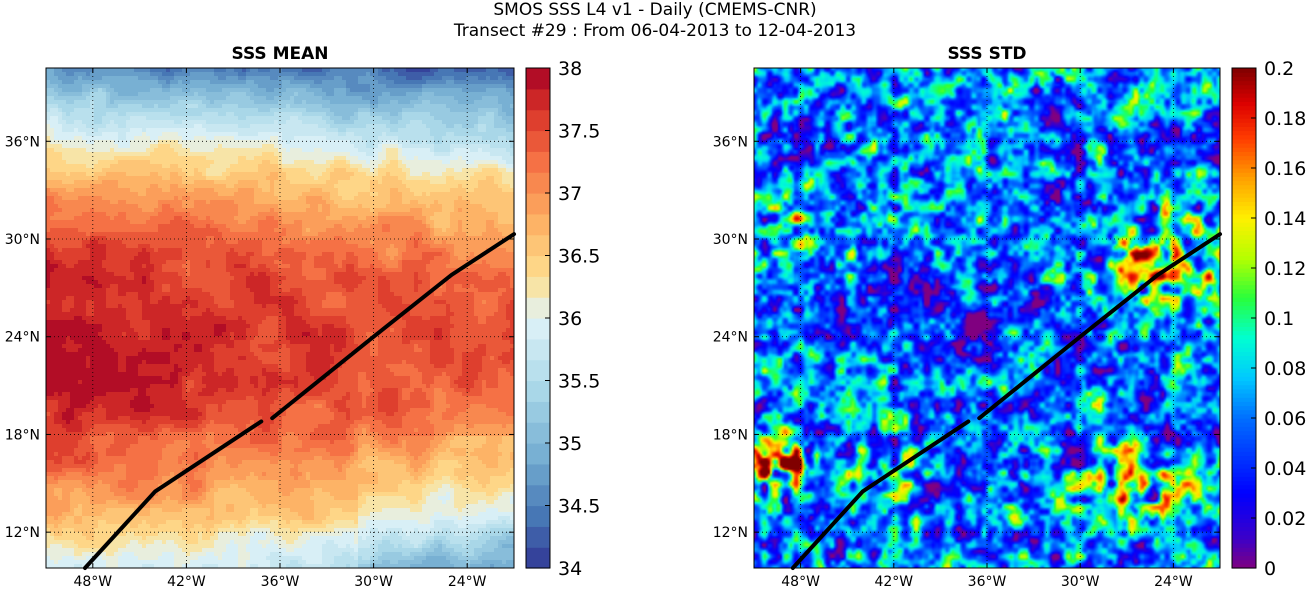 The width and height of the screenshot is (1310, 591). I want to click on colorbar-tick-label: 35.5, so click(579, 382).